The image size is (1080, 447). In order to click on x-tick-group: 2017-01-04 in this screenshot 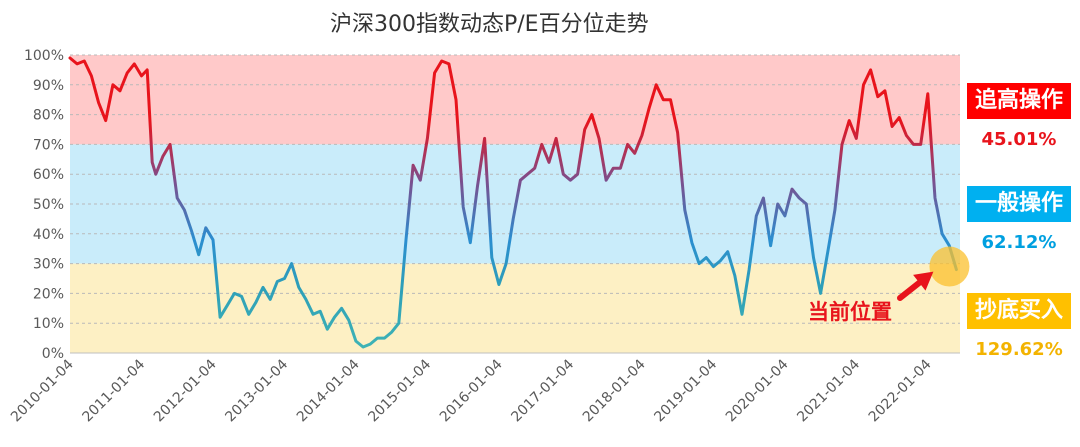, I will do `click(542, 390)`.